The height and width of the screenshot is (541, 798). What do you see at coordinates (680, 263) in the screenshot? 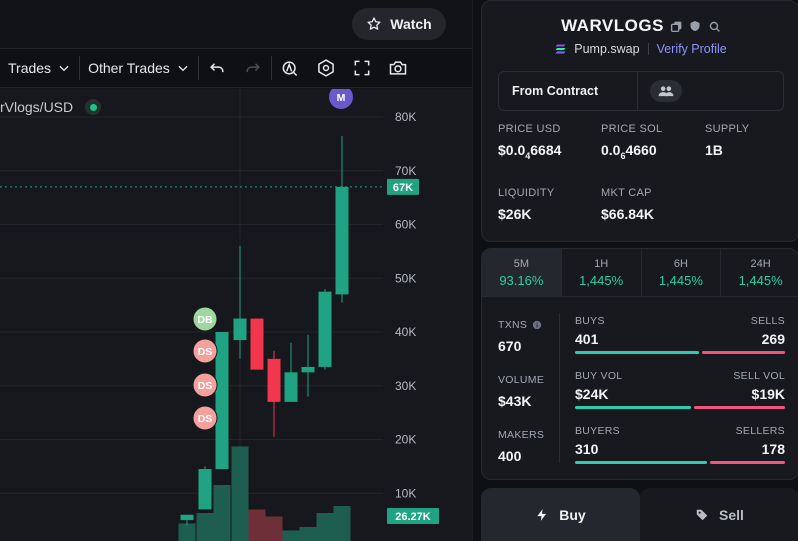
I see `tab-label: 6H` at bounding box center [680, 263].